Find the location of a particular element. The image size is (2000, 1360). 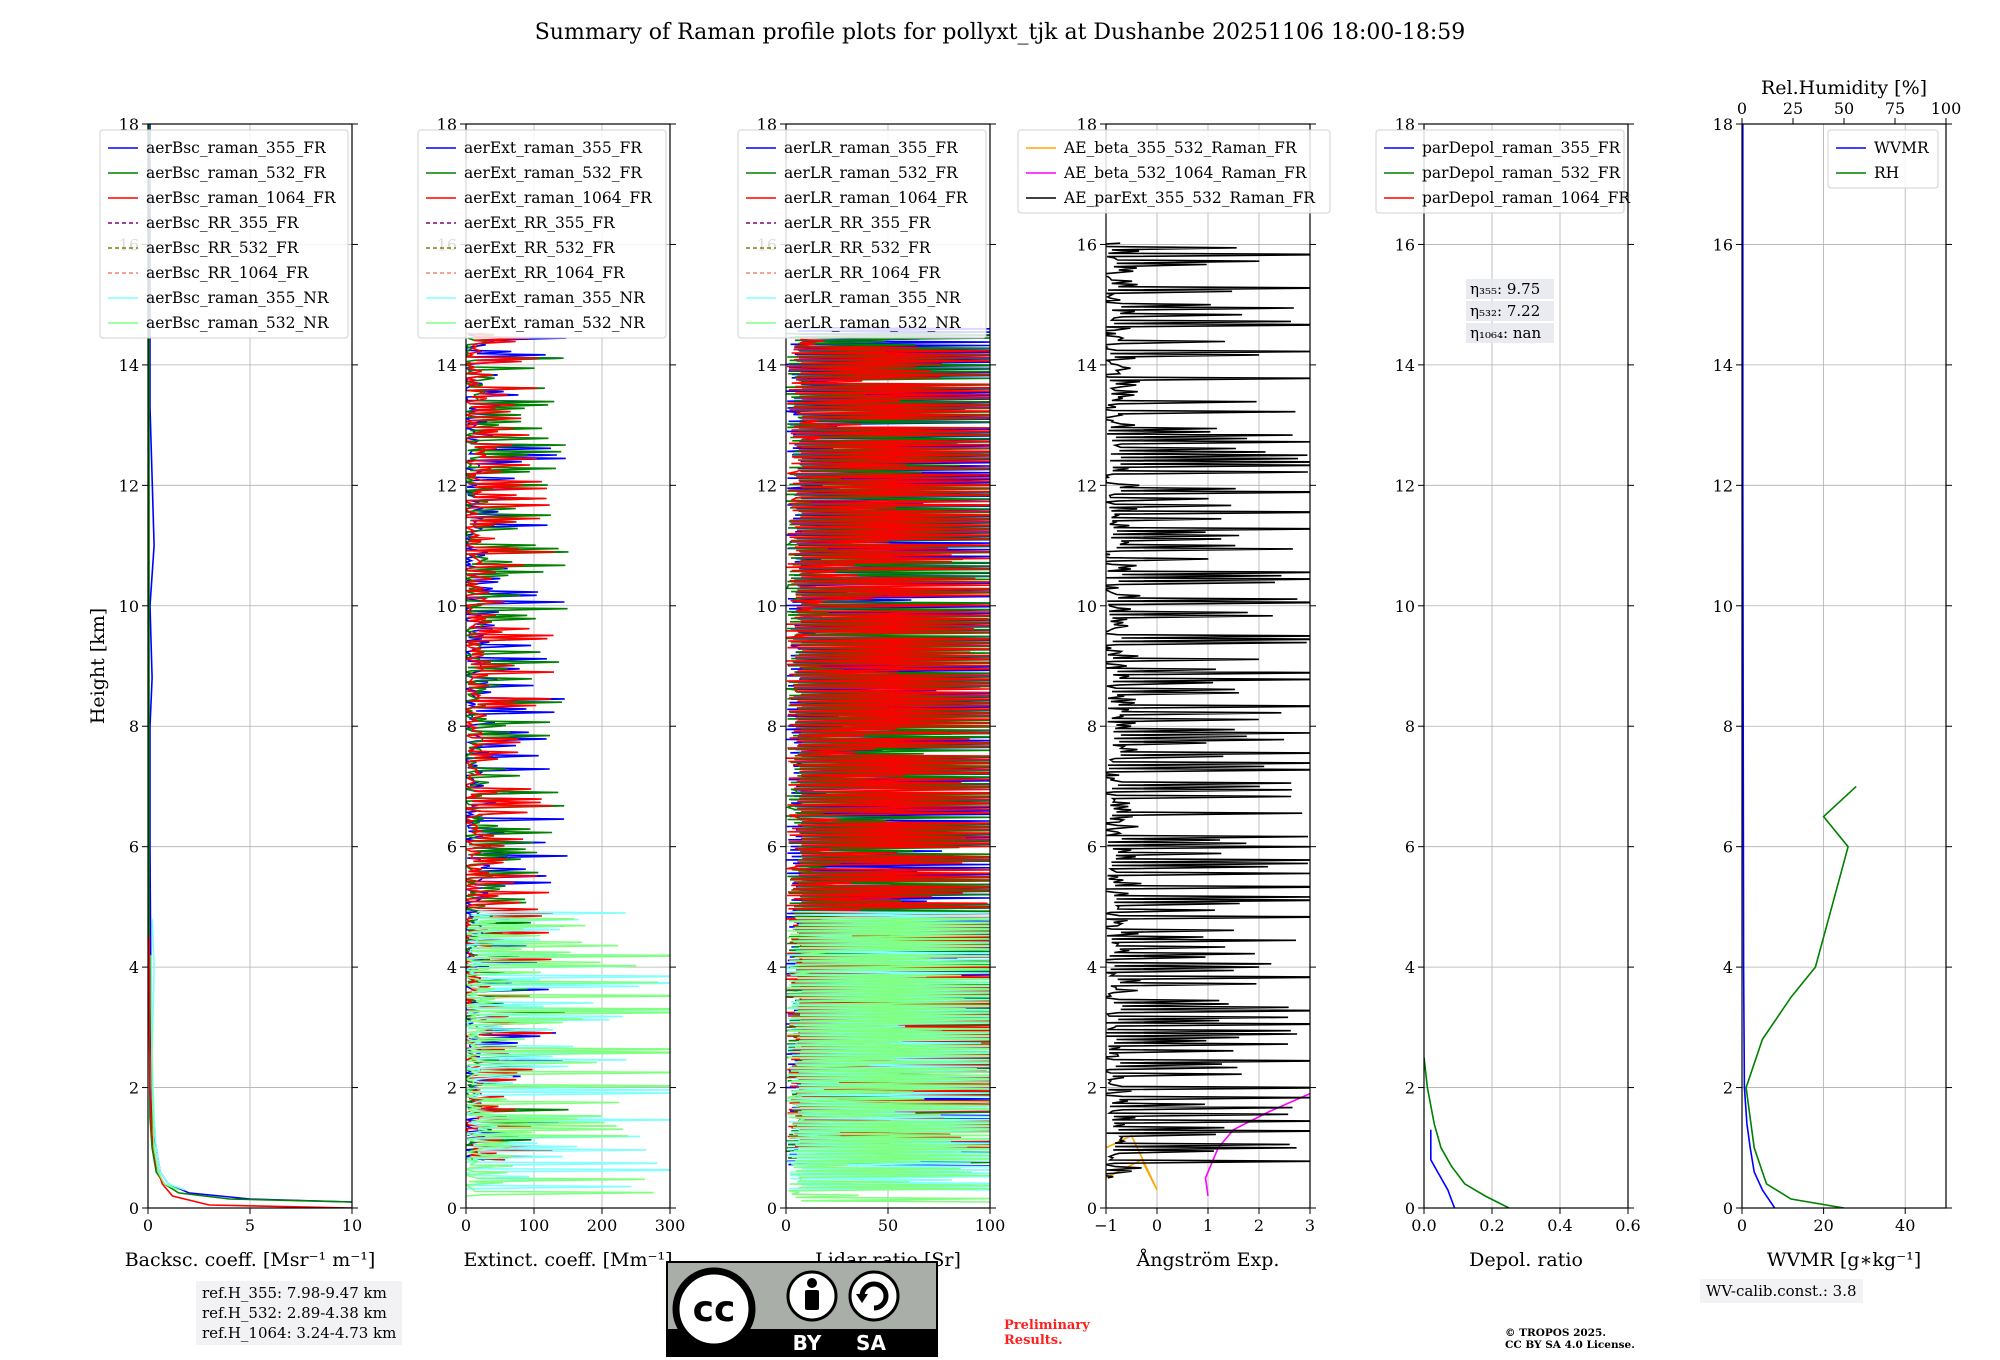

x-tick-label: 100 is located at coordinates (534, 1225).